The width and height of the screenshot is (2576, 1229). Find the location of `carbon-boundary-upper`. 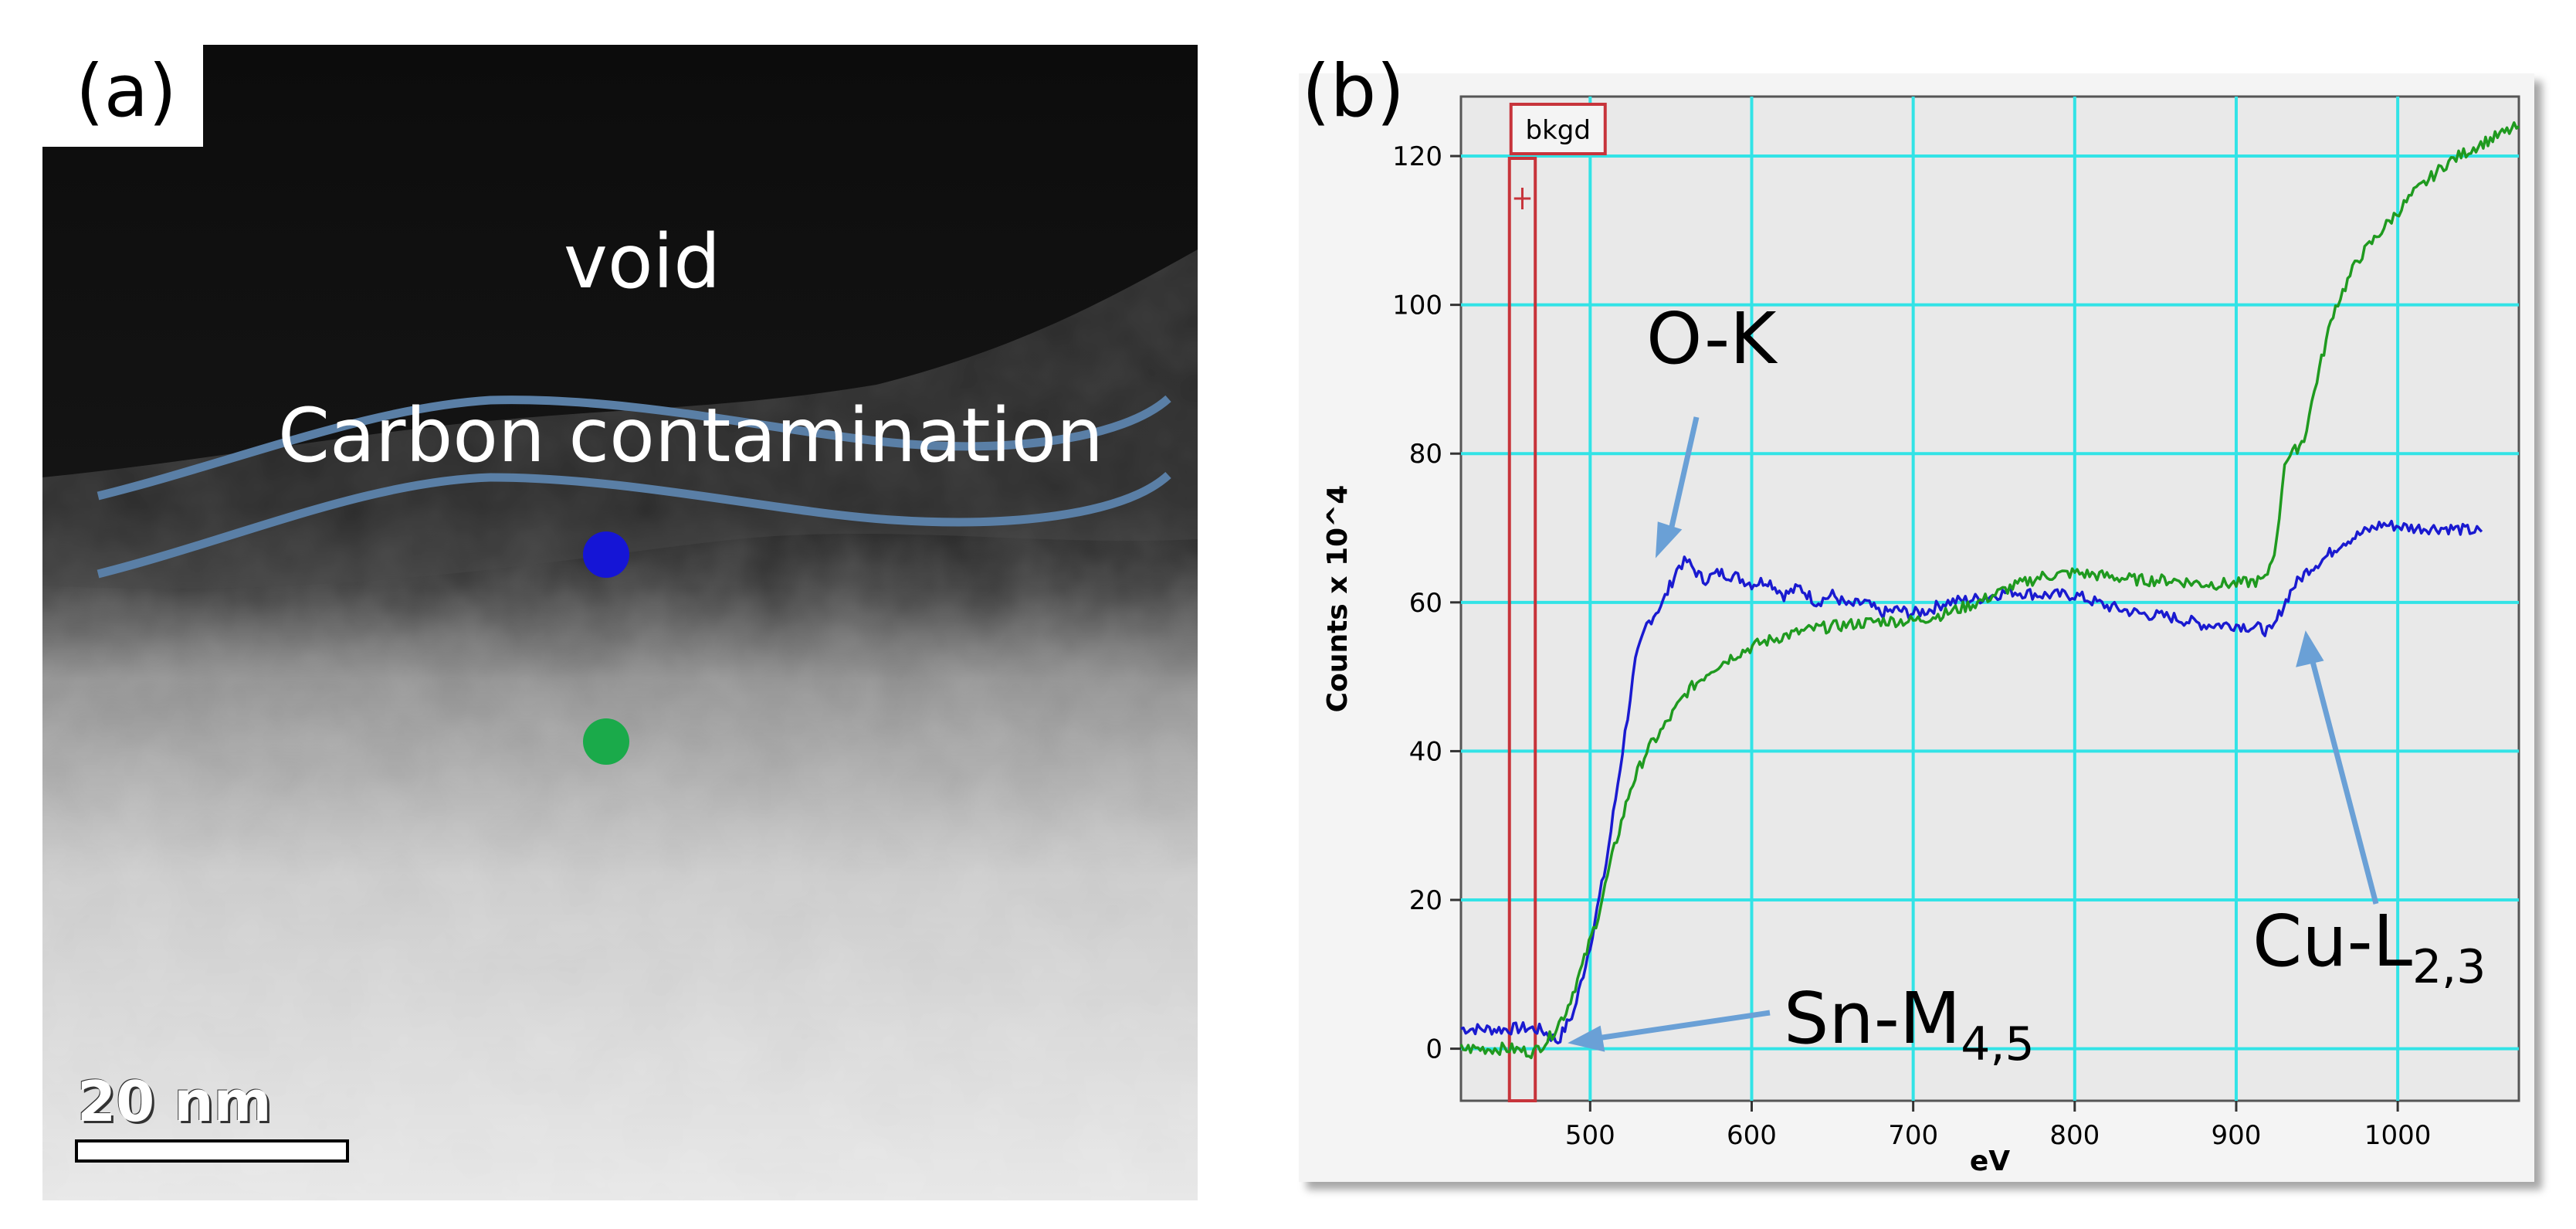

carbon-boundary-upper is located at coordinates (634, 448).